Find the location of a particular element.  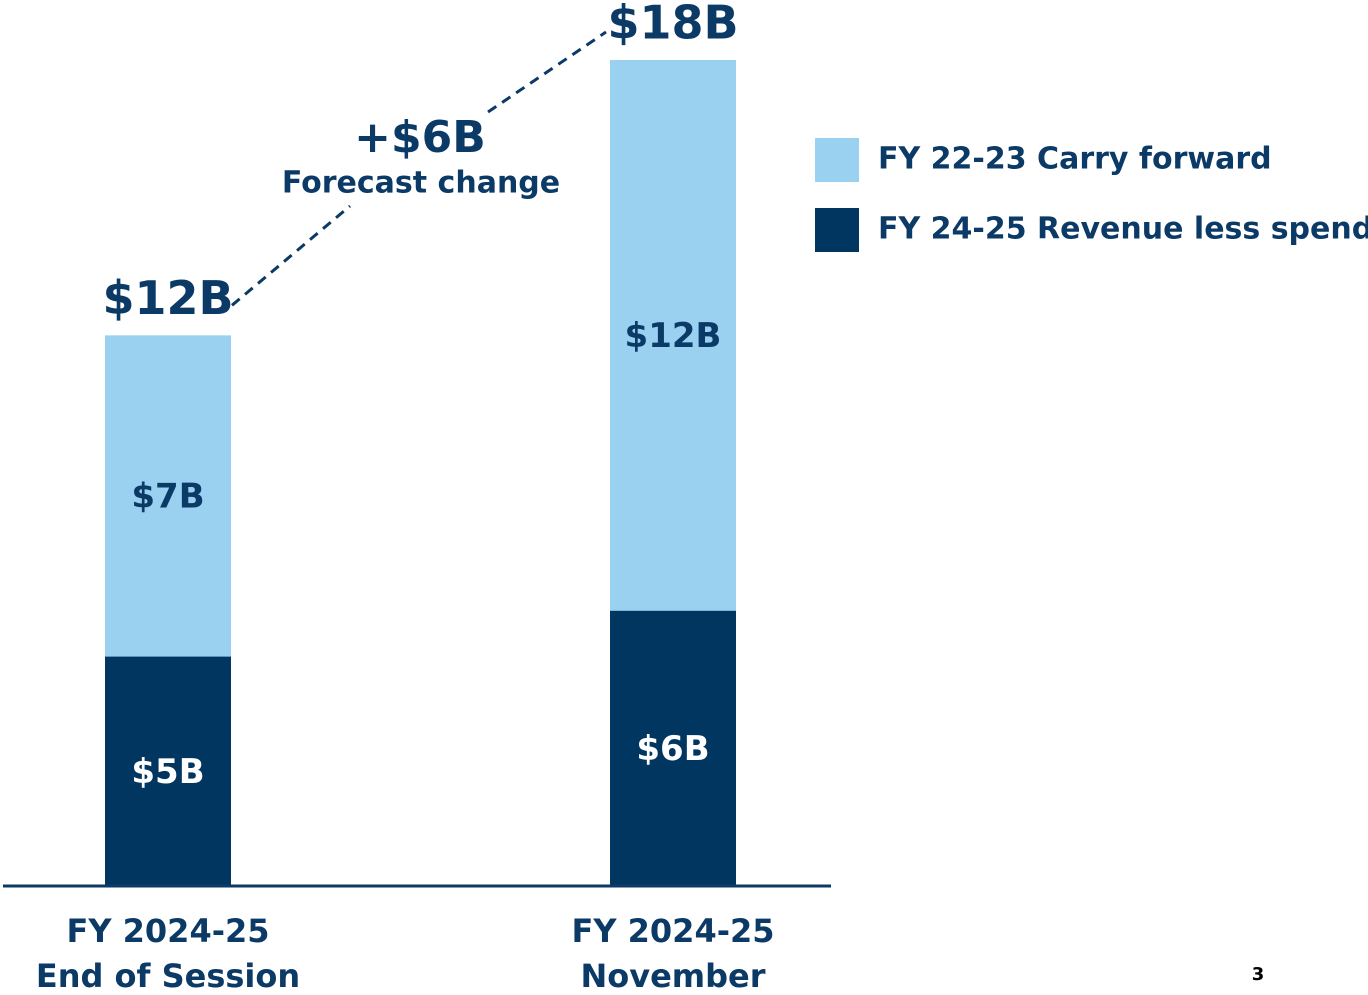

value-label: $5B is located at coordinates (167, 772).